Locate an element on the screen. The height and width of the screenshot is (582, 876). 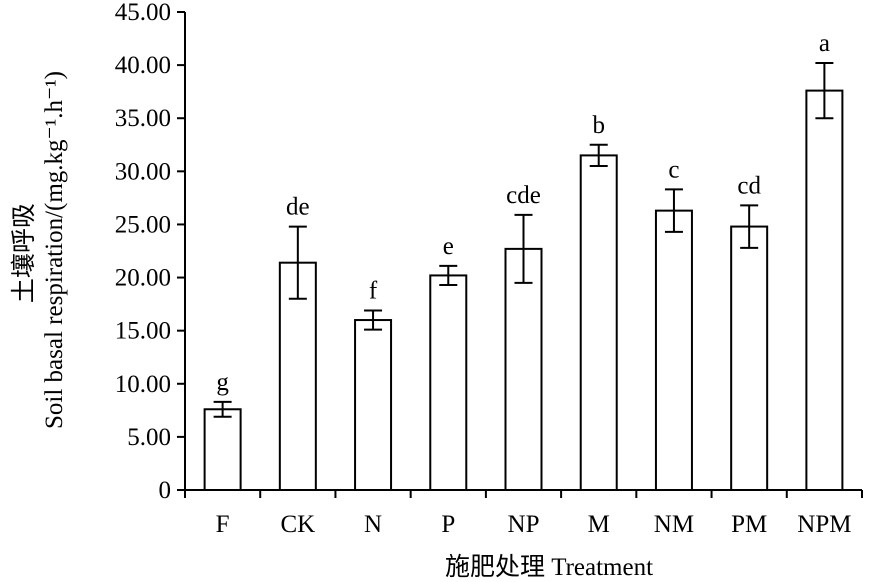
y-axis-title-en: Soil basal respiration is located at coordinates (54, 323).